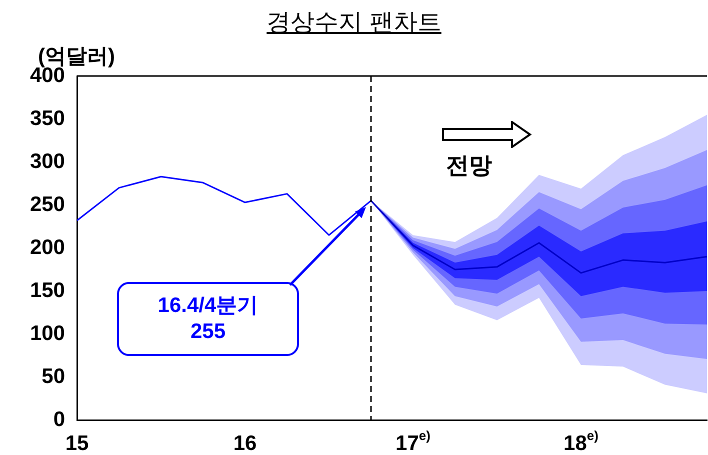 The height and width of the screenshot is (455, 708). I want to click on x-tick-label: 15, so click(77, 443).